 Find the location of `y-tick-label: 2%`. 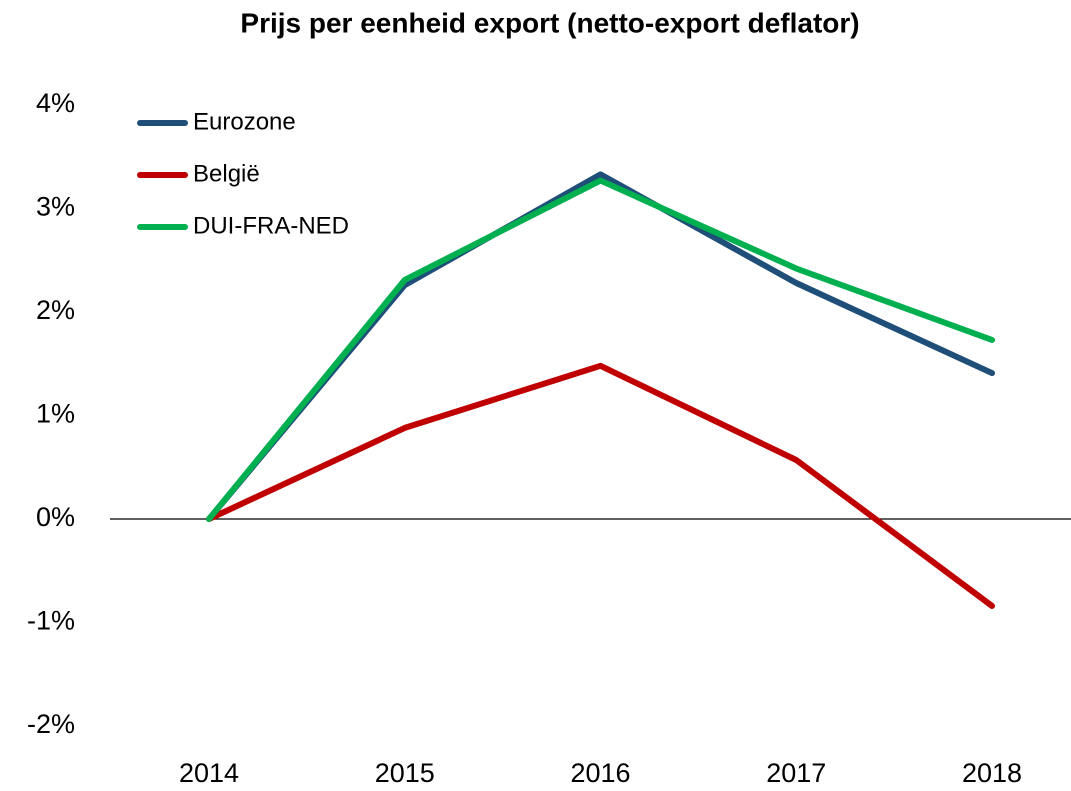

y-tick-label: 2% is located at coordinates (55, 310).